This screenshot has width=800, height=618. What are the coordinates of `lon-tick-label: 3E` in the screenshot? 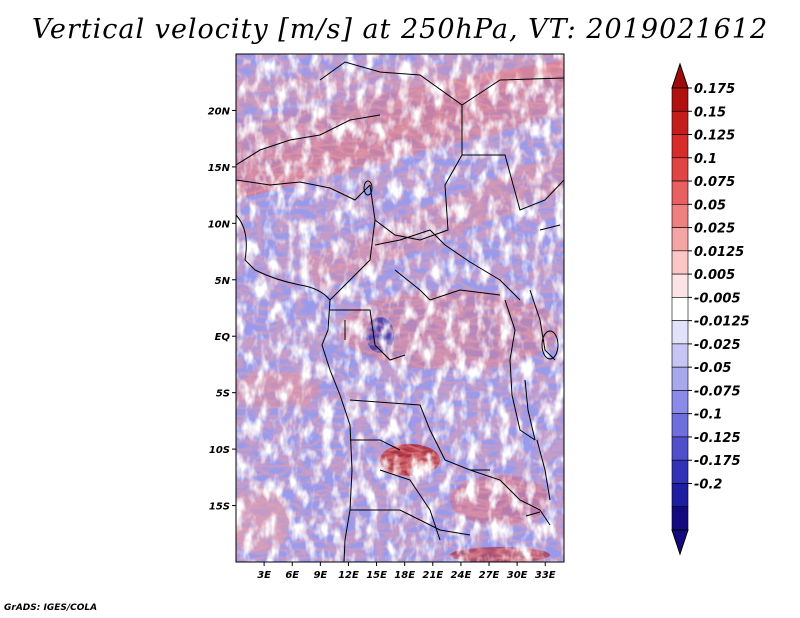 It's located at (264, 575).